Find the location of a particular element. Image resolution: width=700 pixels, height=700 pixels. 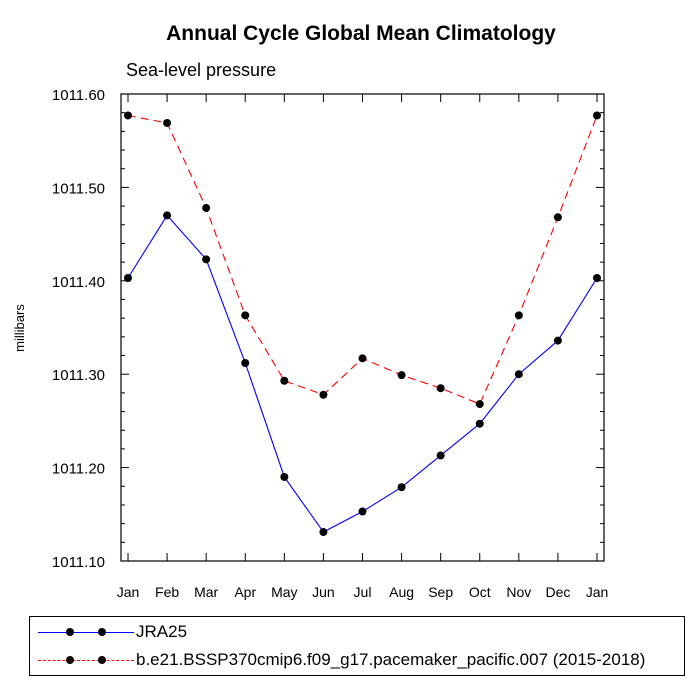

x-tick-label: Aug is located at coordinates (401, 592).